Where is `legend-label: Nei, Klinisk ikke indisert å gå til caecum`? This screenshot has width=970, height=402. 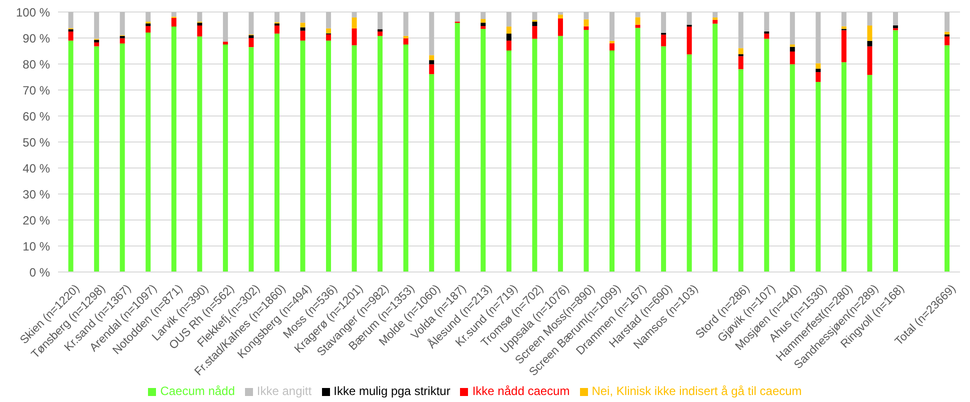
legend-label: Nei, Klinisk ikke indisert å gå til caecum is located at coordinates (697, 391).